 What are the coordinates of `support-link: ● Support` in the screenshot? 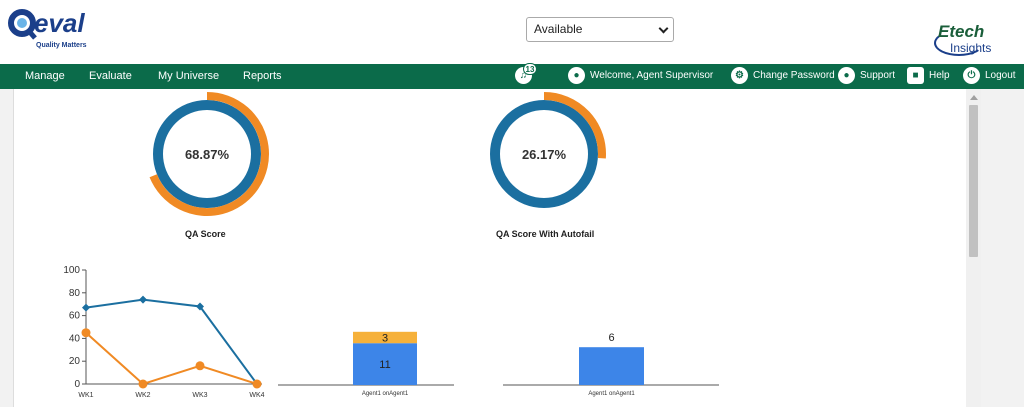 It's located at (866, 75).